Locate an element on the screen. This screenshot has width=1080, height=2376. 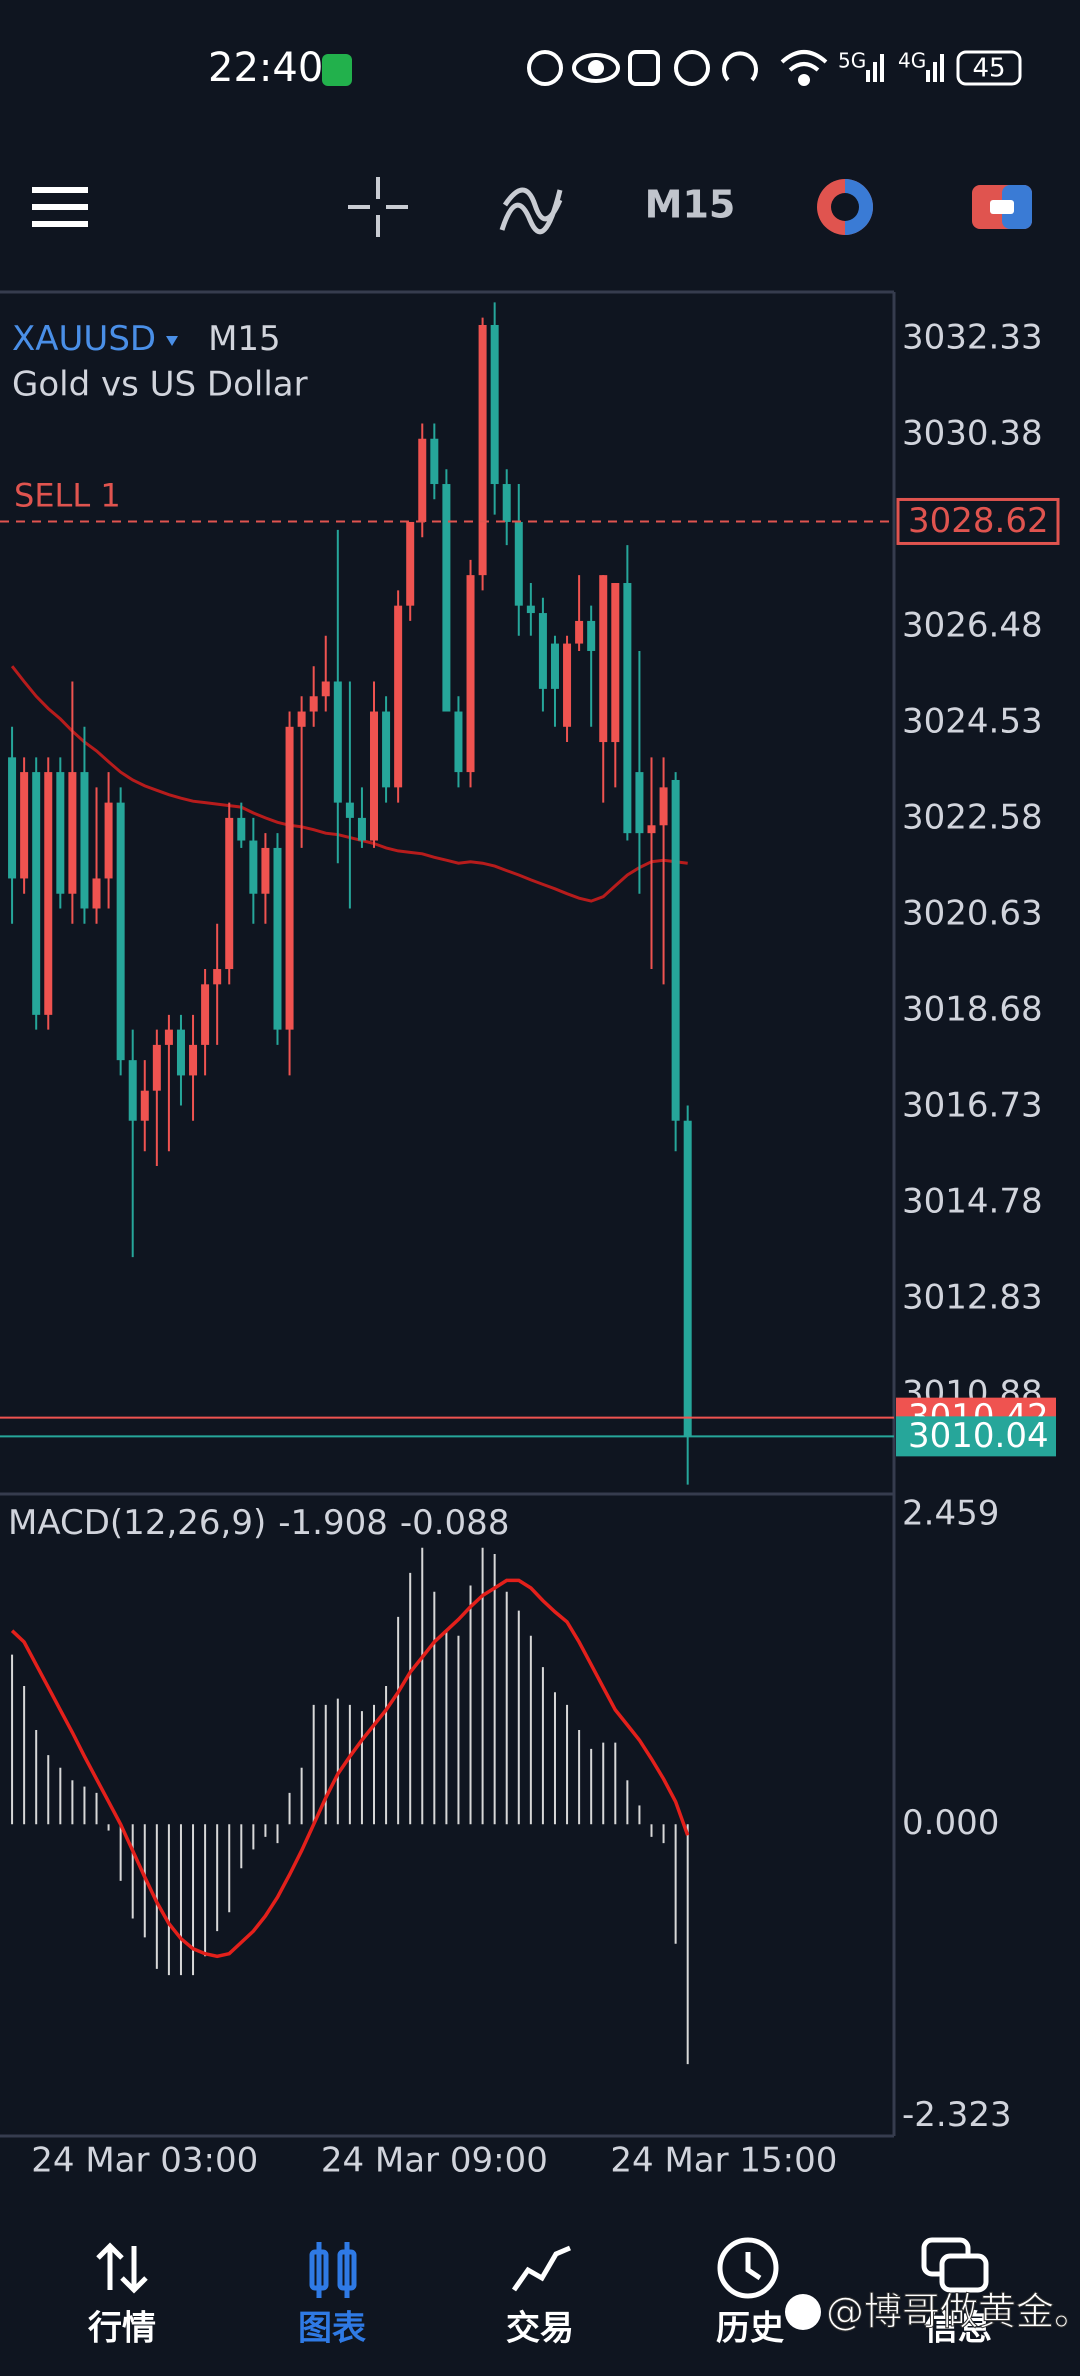
x-tick-label: 24 Mar 09:00 is located at coordinates (434, 2161).